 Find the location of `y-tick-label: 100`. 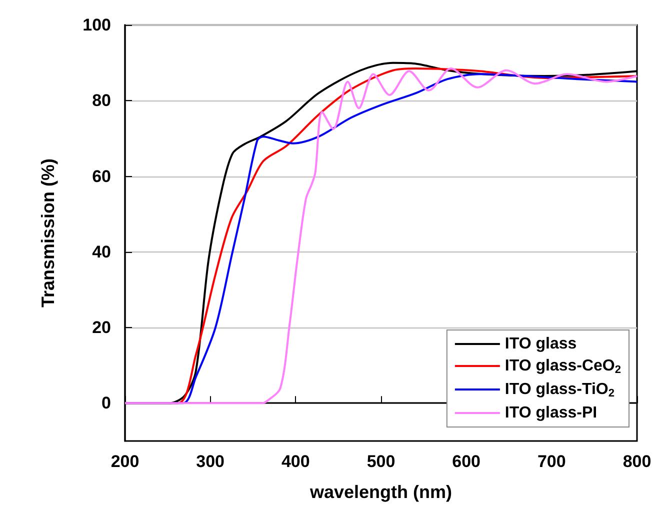

y-tick-label: 100 is located at coordinates (96, 25).